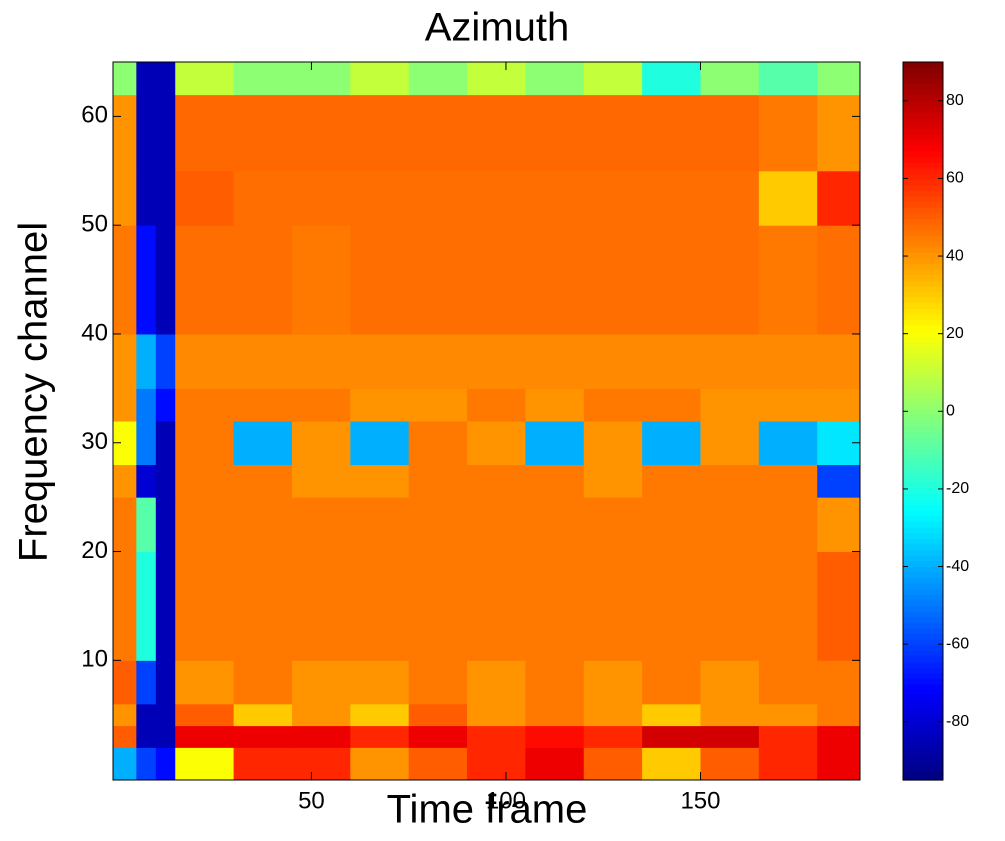 Image resolution: width=1005 pixels, height=841 pixels. Describe the element at coordinates (94, 659) in the screenshot. I see `y-tick-label: 10` at that location.